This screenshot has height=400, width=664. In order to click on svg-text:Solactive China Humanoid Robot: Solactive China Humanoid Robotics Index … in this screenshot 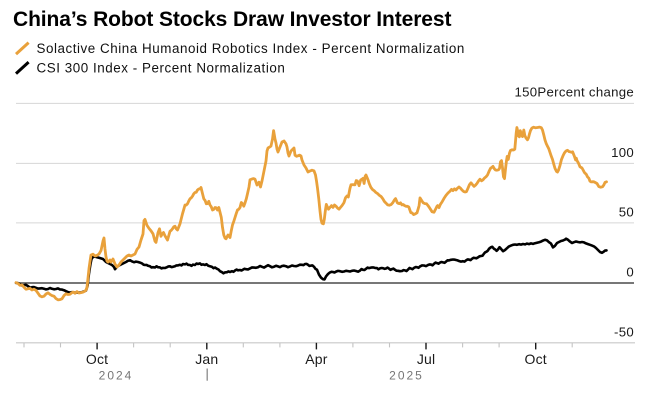, I will do `click(251, 48)`.